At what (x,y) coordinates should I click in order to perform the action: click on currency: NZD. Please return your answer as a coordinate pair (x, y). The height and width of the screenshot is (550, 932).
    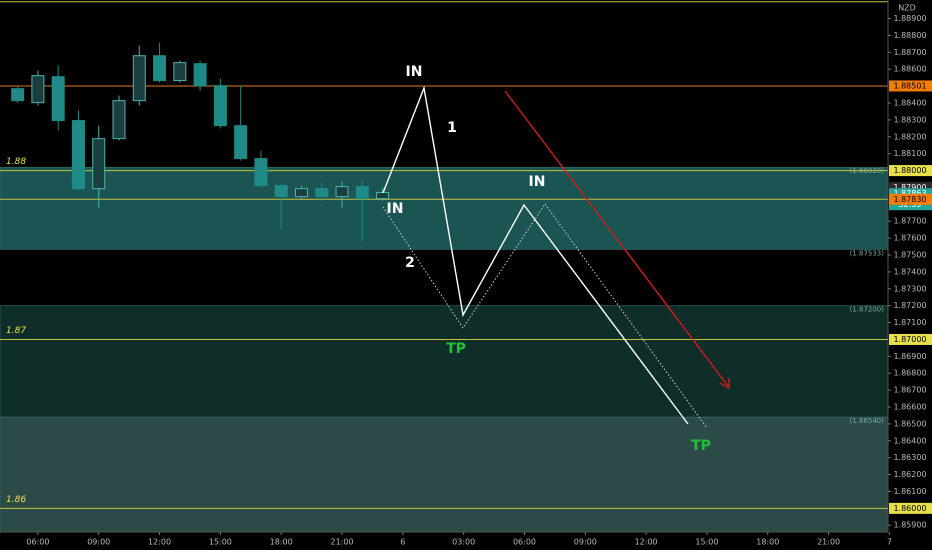
    Looking at the image, I should click on (907, 8).